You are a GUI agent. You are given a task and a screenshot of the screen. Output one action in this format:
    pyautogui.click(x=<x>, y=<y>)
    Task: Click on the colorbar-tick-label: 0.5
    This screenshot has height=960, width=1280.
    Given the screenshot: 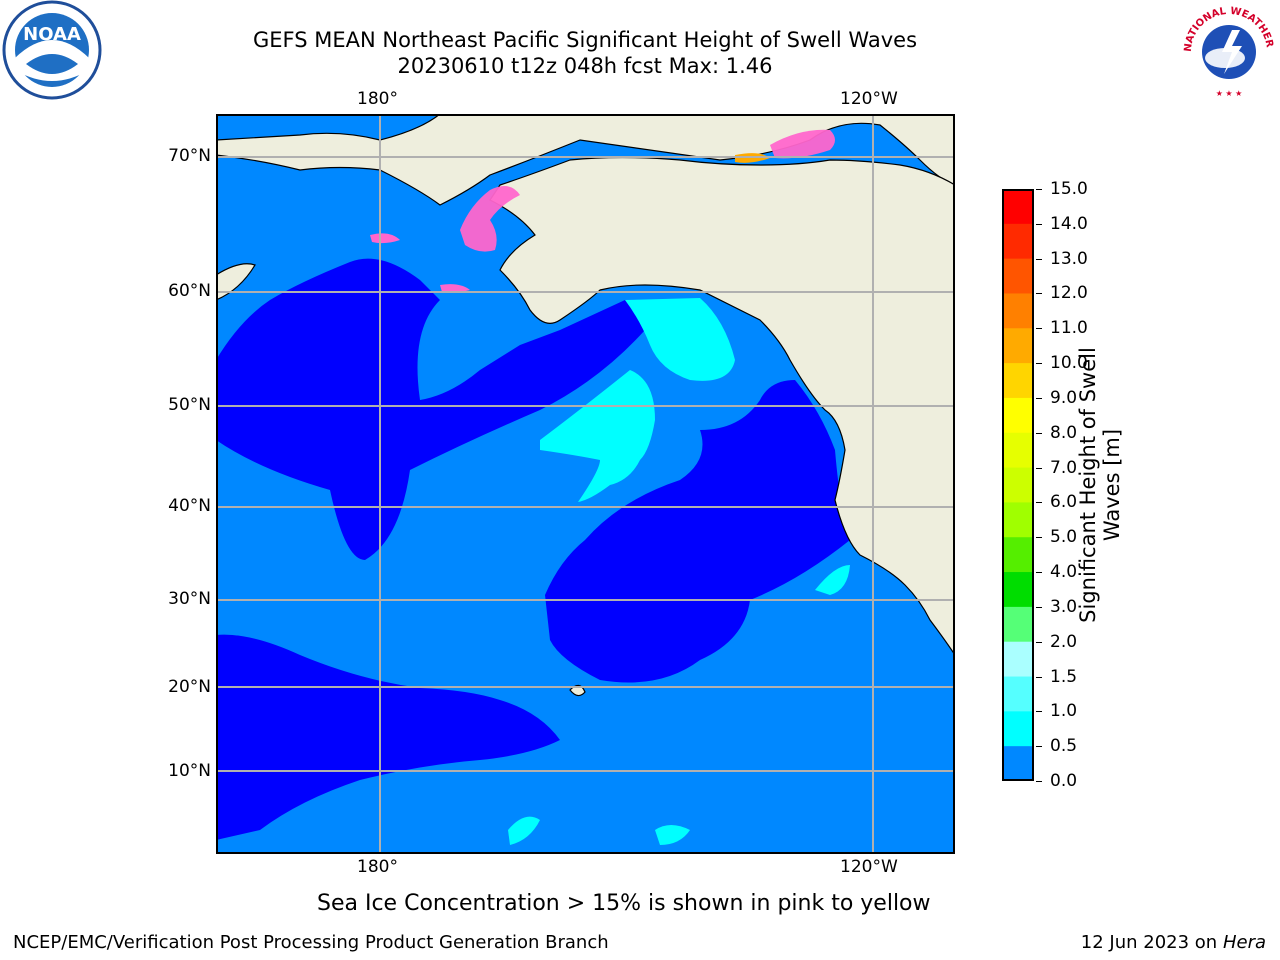 What is the action you would take?
    pyautogui.click(x=1064, y=746)
    